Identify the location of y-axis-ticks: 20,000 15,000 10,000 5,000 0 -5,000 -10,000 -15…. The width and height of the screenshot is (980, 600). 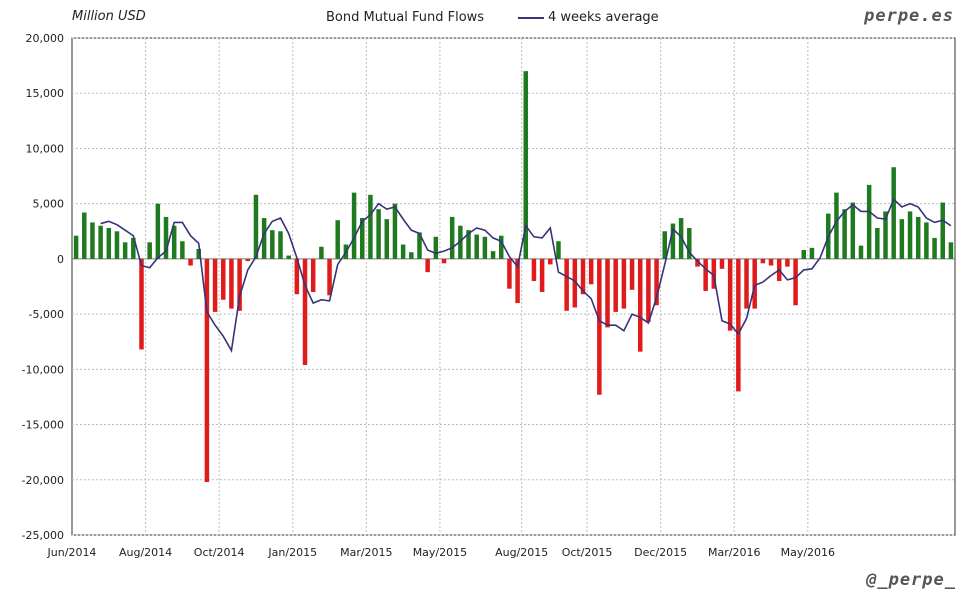
(43, 287).